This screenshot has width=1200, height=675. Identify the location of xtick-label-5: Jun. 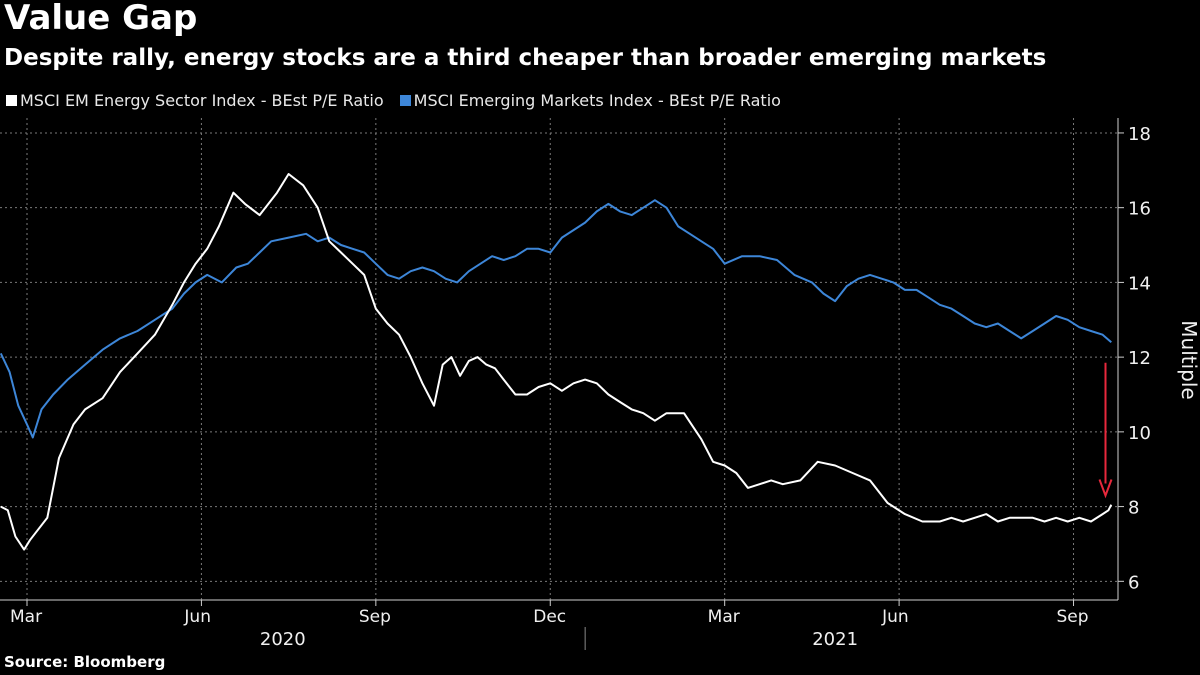
(895, 617).